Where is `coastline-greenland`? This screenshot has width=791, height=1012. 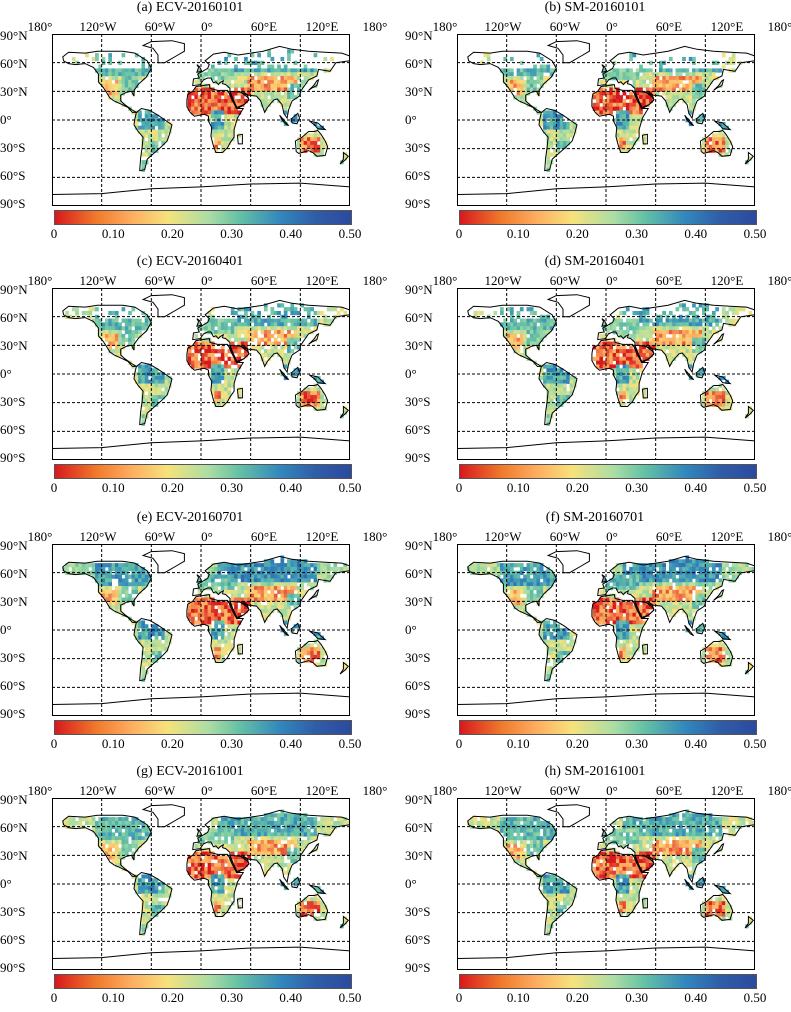
coastline-greenland is located at coordinates (568, 306).